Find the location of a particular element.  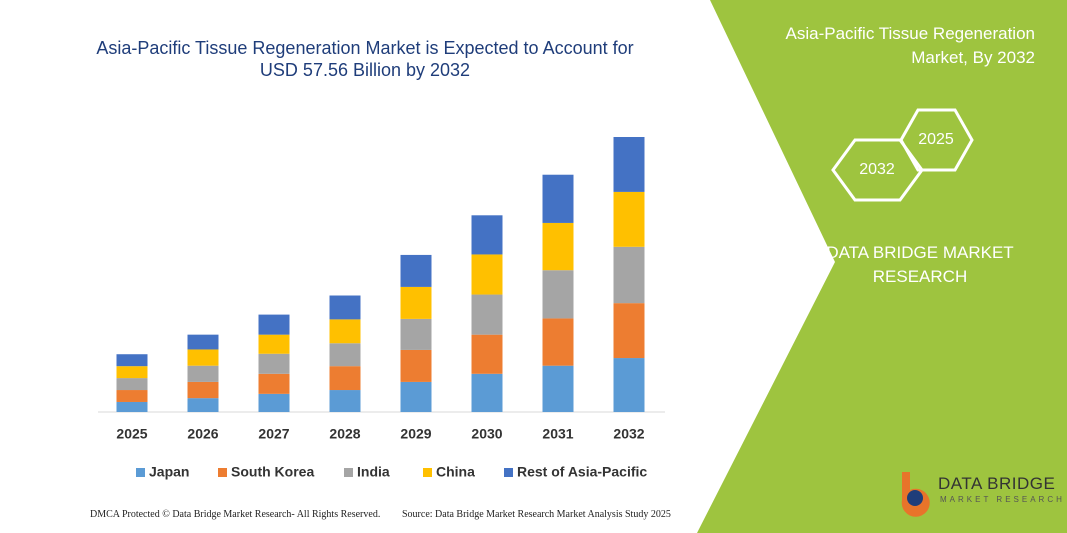

hex-label: 2032 is located at coordinates (877, 169).